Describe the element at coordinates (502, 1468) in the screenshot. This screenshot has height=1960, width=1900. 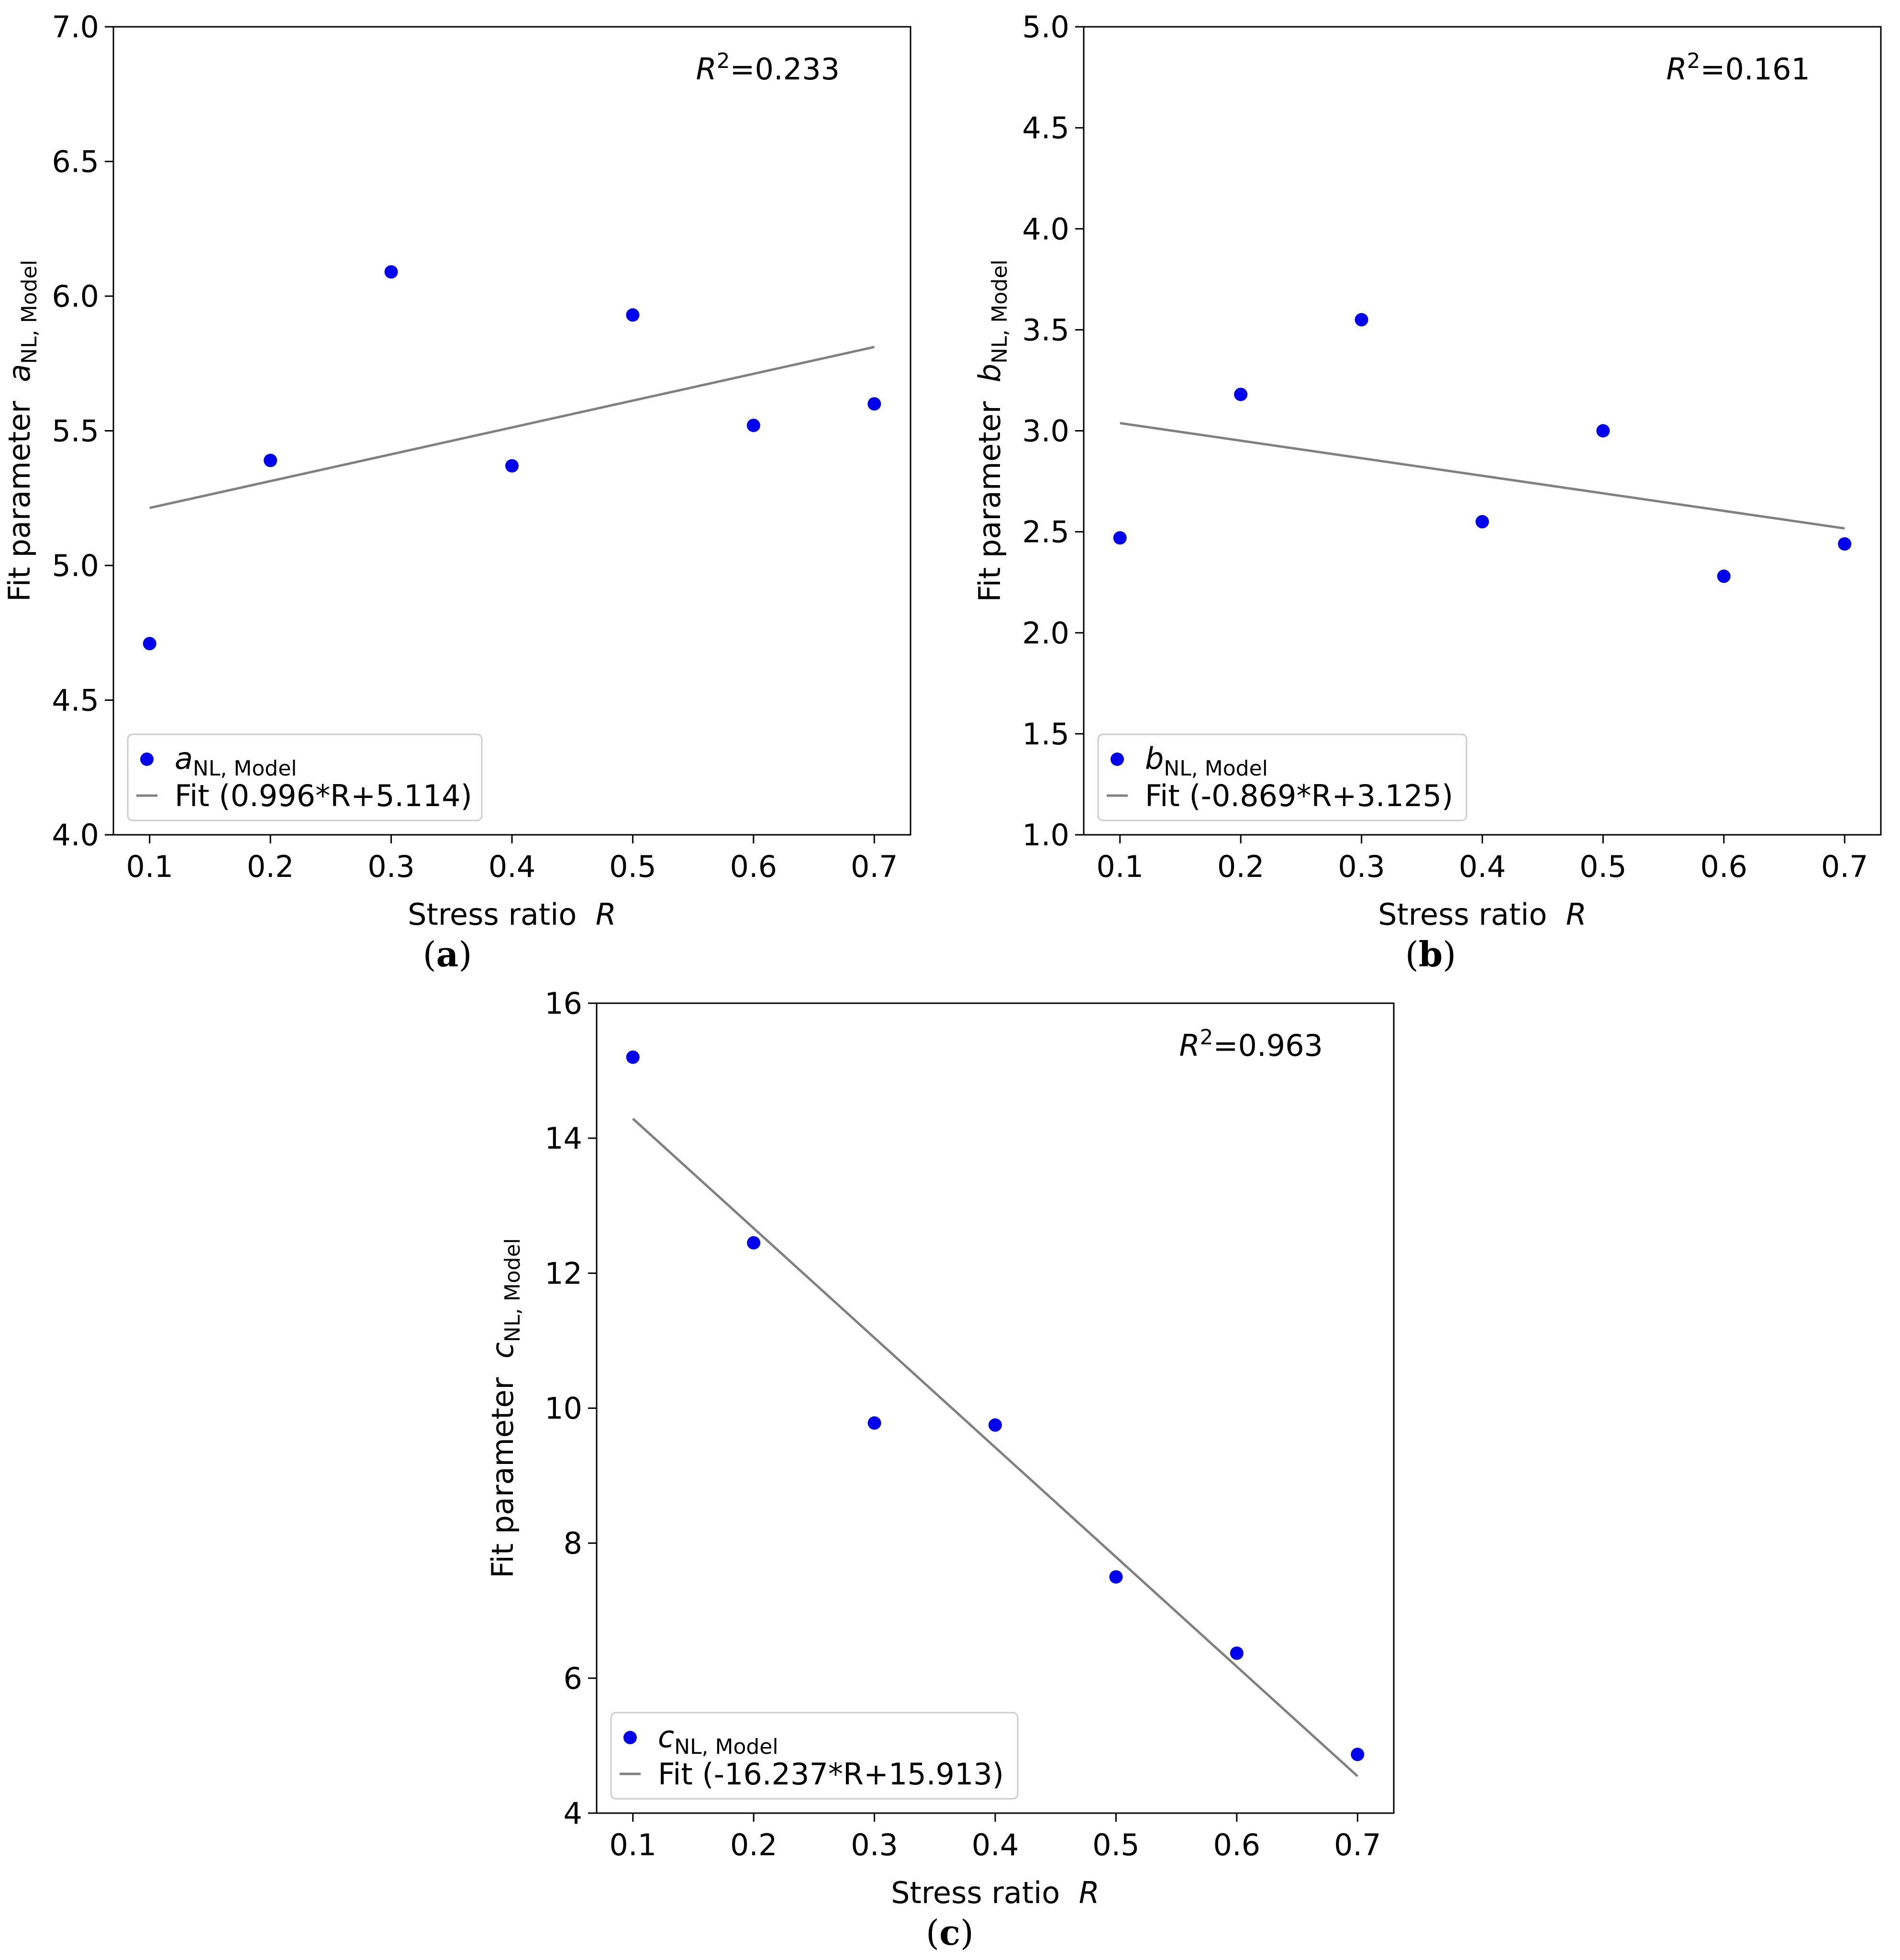
I see `panel-c-y-axis-label-text: Fit parameter` at that location.